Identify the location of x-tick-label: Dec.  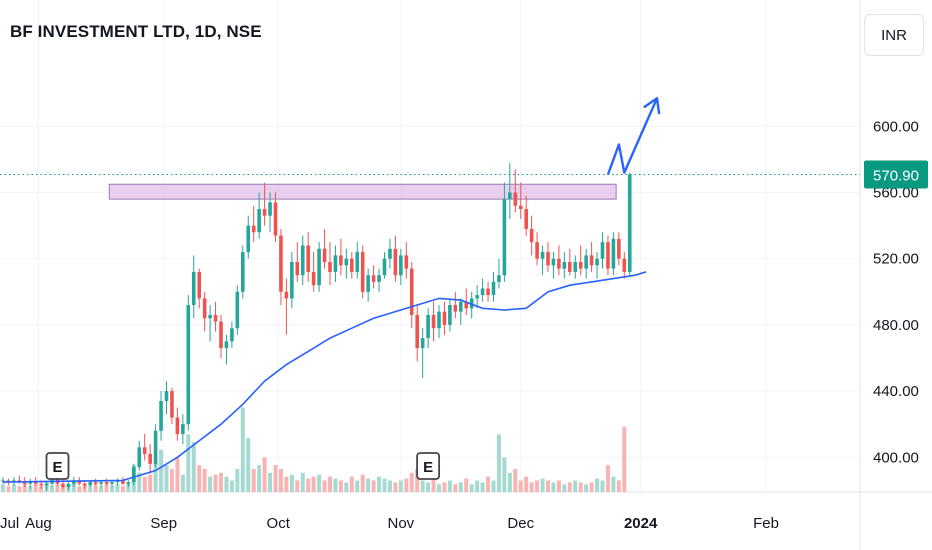
(520, 523).